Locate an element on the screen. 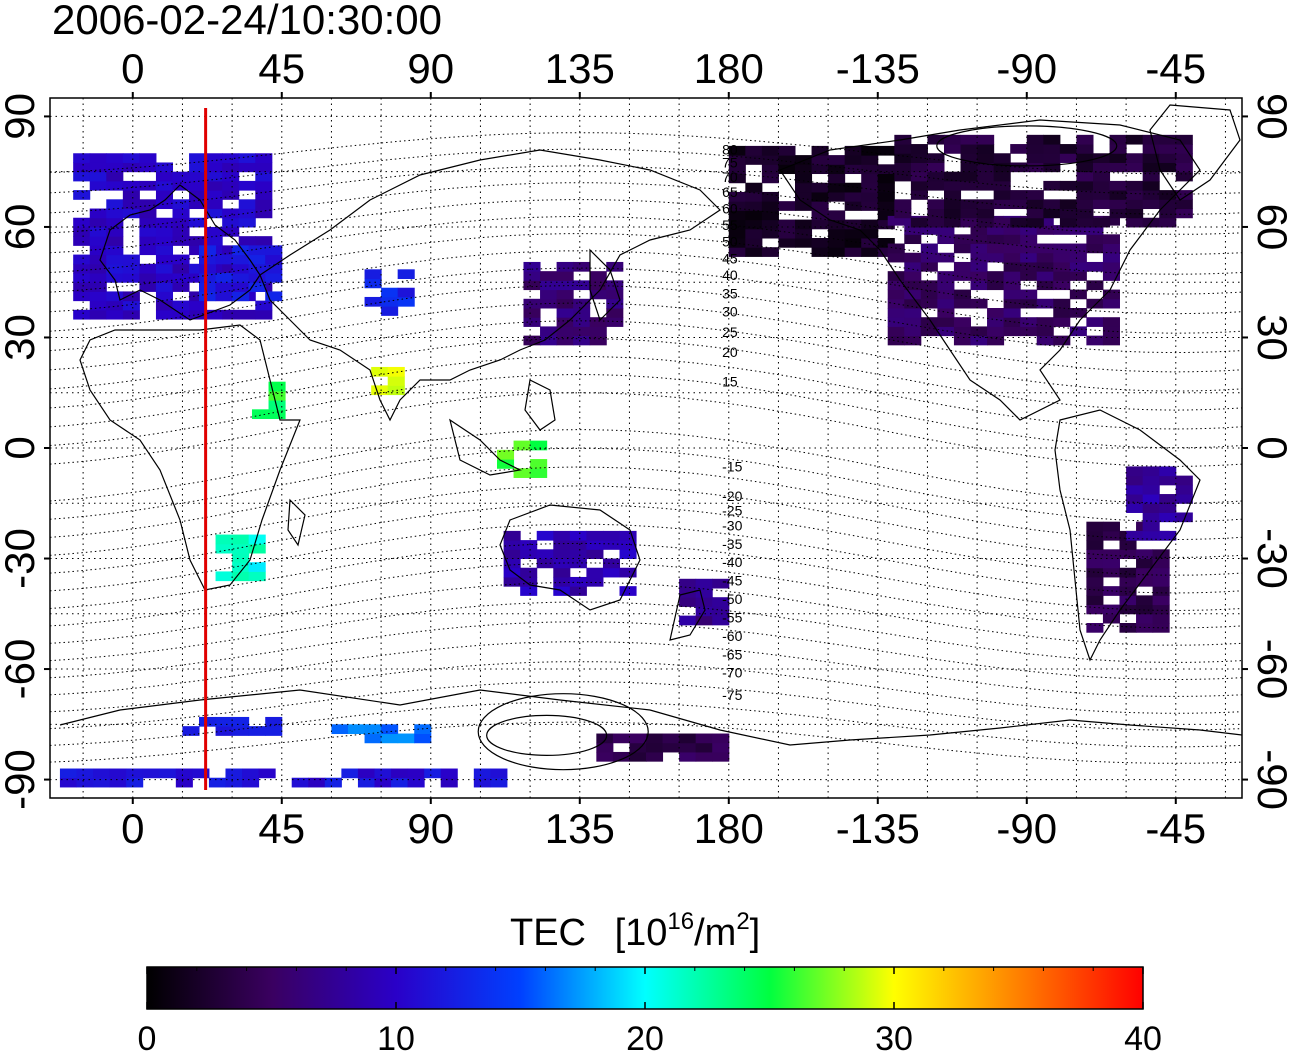 The width and height of the screenshot is (1292, 1057). contour-label: 25 is located at coordinates (730, 332).